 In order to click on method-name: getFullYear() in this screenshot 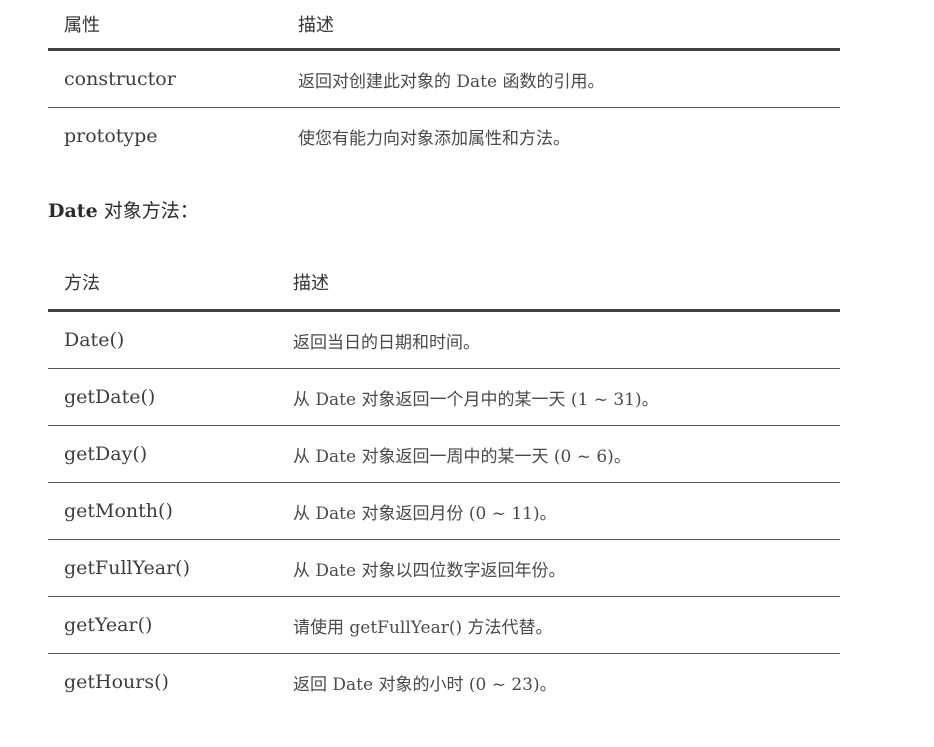, I will do `click(162, 568)`.